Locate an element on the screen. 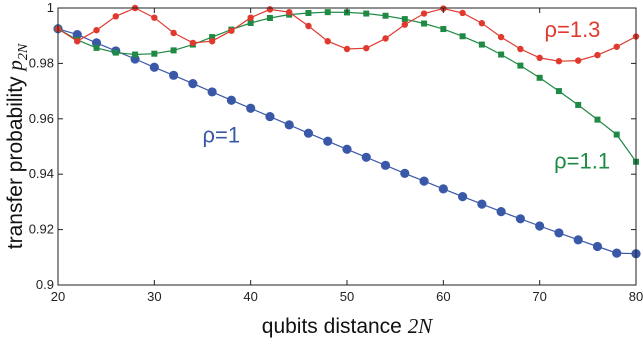 Image resolution: width=643 pixels, height=346 pixels. series-label: ρ=1 is located at coordinates (222, 134).